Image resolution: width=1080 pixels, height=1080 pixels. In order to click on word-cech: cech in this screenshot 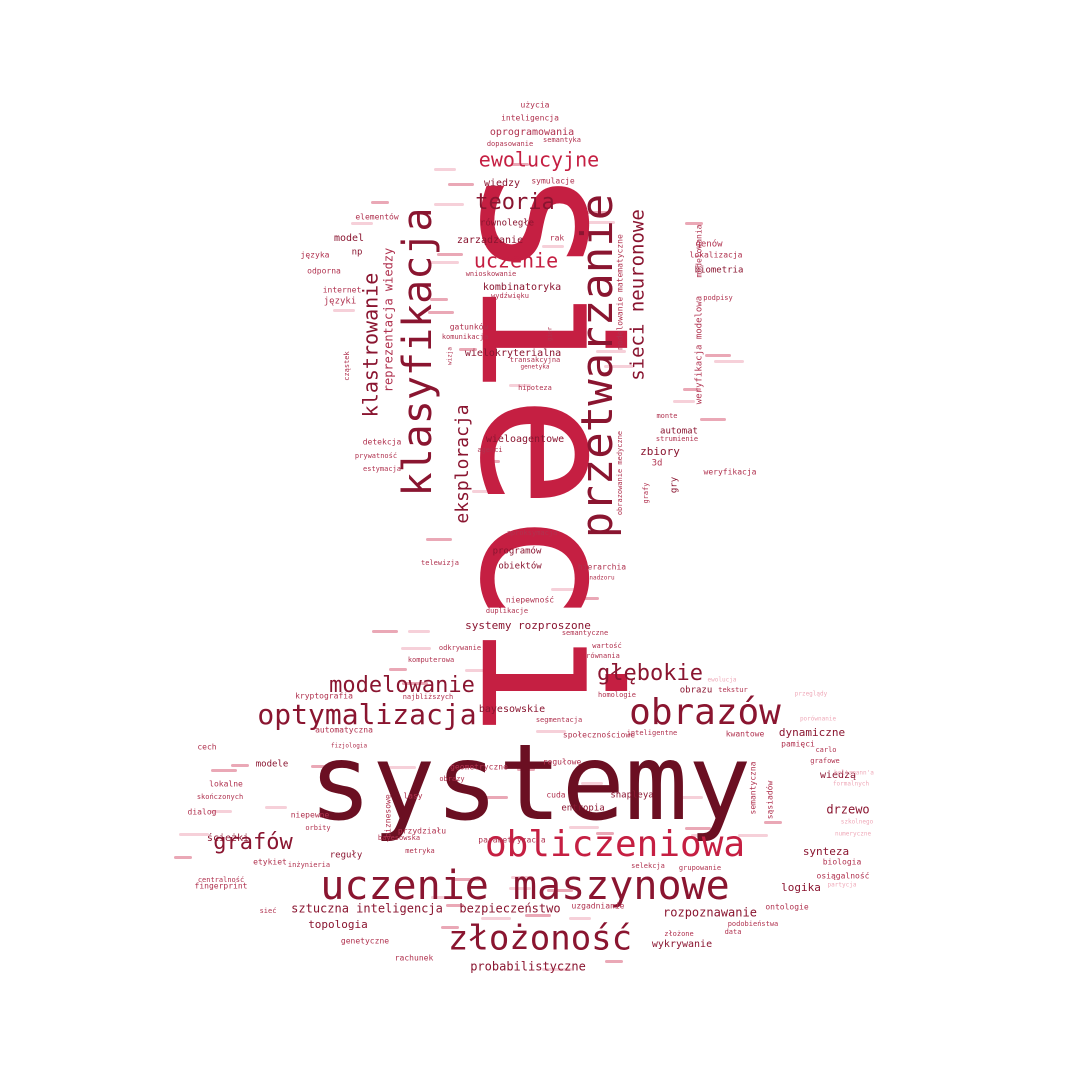, I will do `click(206, 747)`.